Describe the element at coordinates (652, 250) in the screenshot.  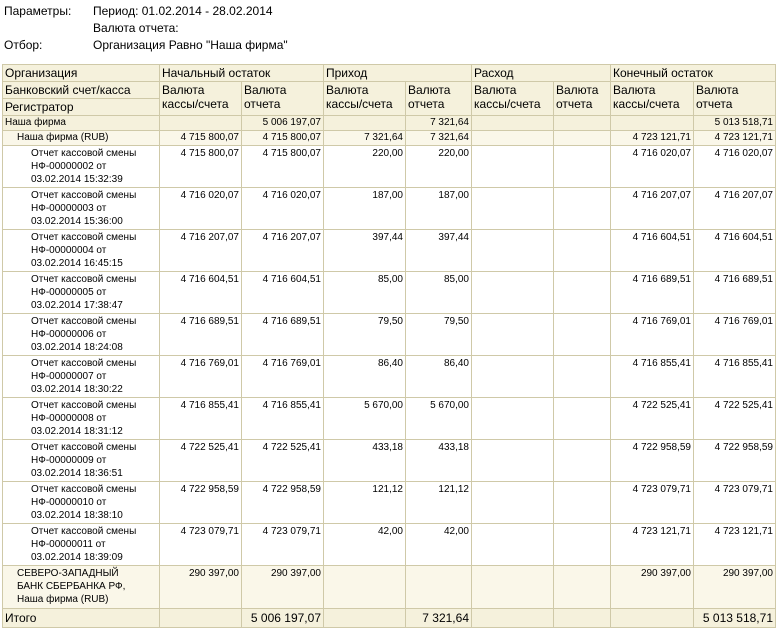
I see `document-end-cash: 4 716 604,51` at that location.